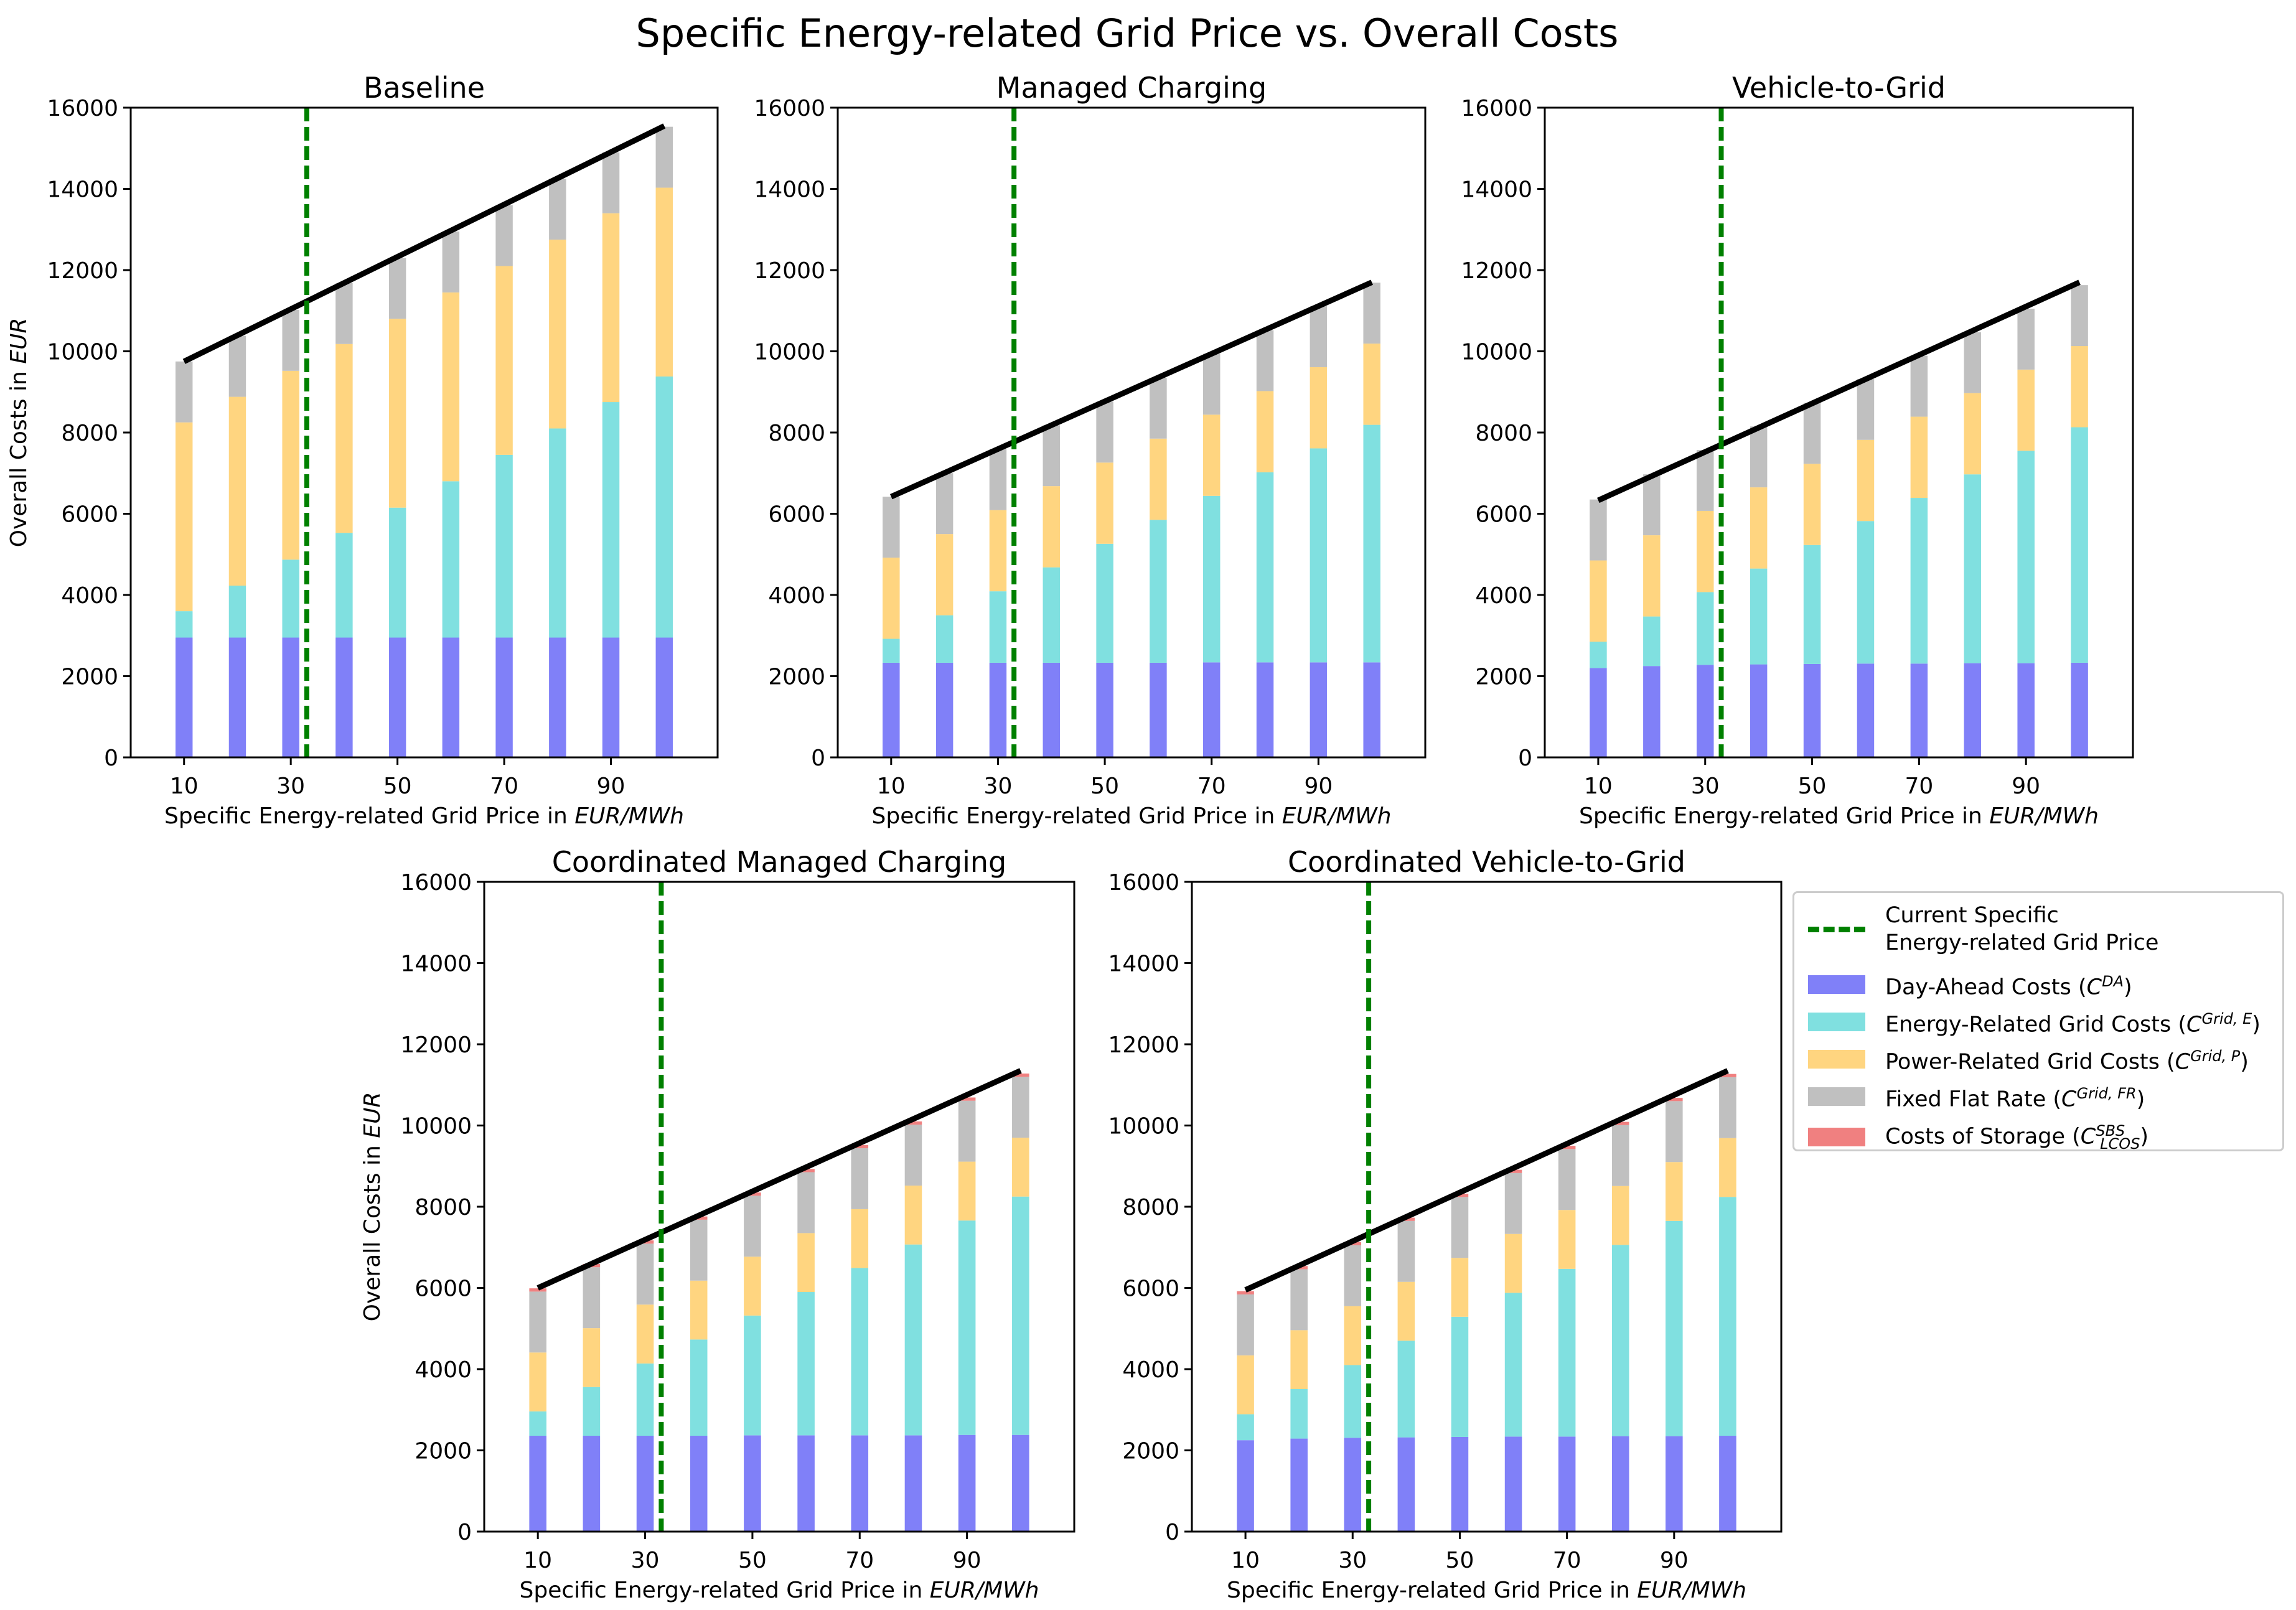 Image resolution: width=2296 pixels, height=1610 pixels. What do you see at coordinates (2028, 1059) in the screenshot?
I see `legend-item-power-grid: Power-Related Grid Costs (CGrid, P)` at bounding box center [2028, 1059].